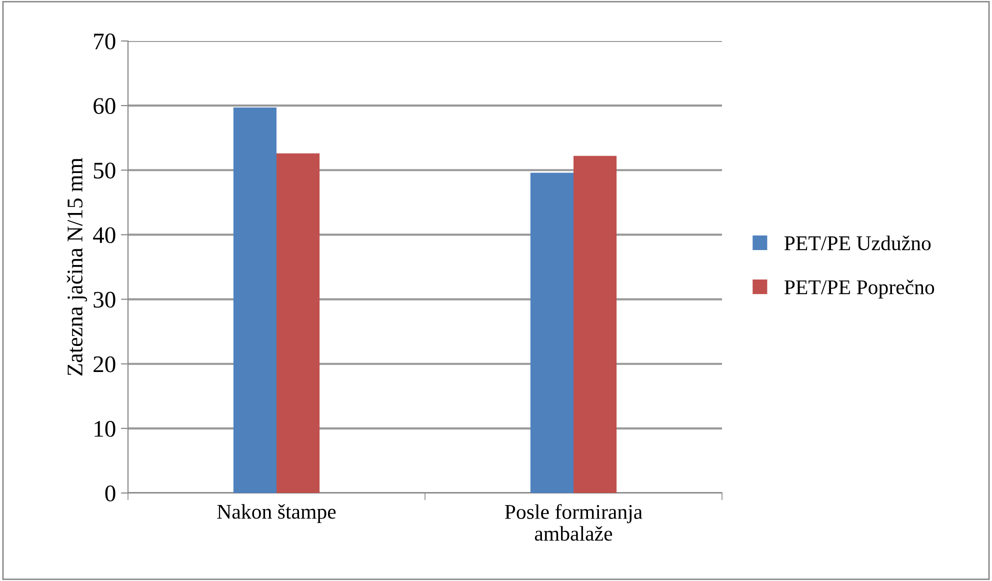 The image size is (992, 581). I want to click on legend-label: PET/PE Uzdužno, so click(857, 243).